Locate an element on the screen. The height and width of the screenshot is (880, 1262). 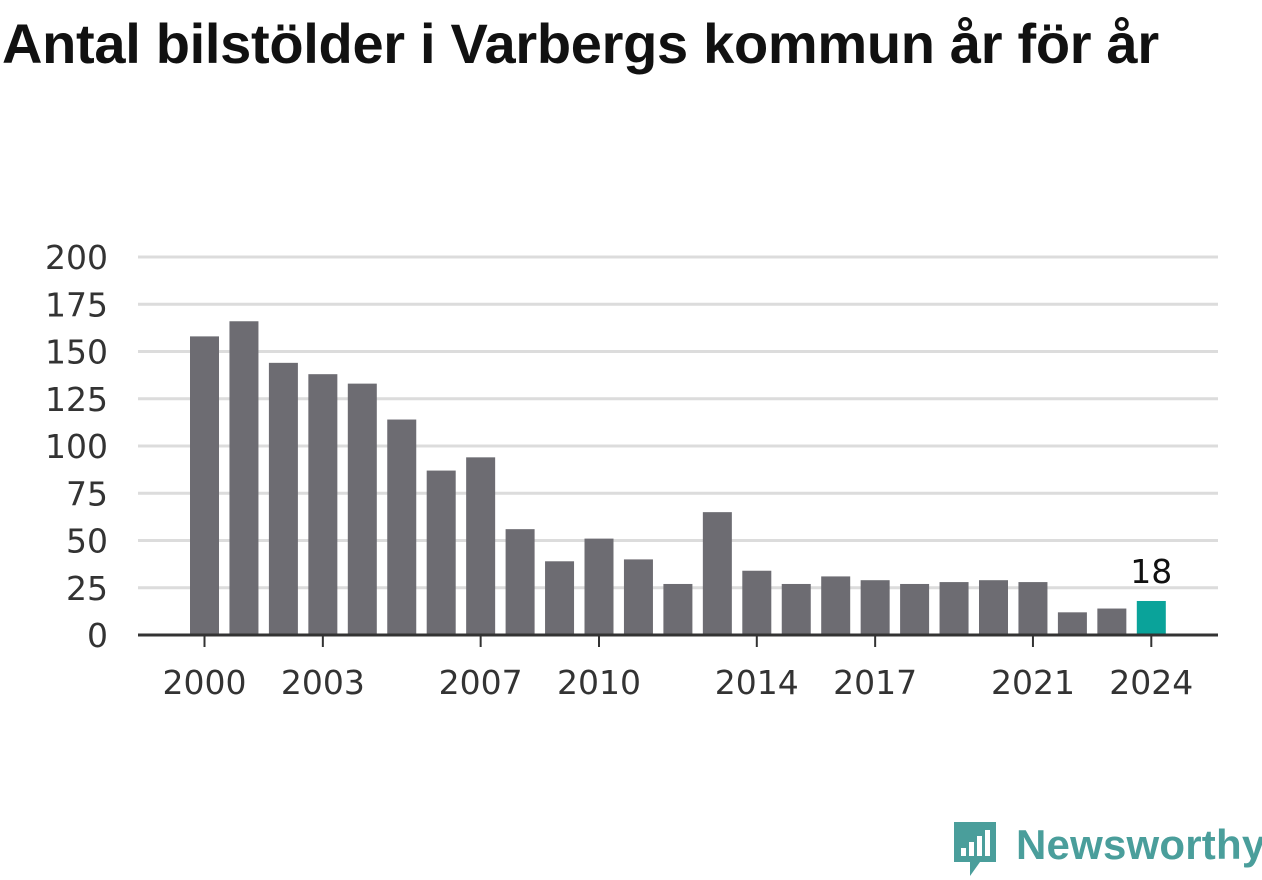
y-tick-label: 25 is located at coordinates (87, 588).